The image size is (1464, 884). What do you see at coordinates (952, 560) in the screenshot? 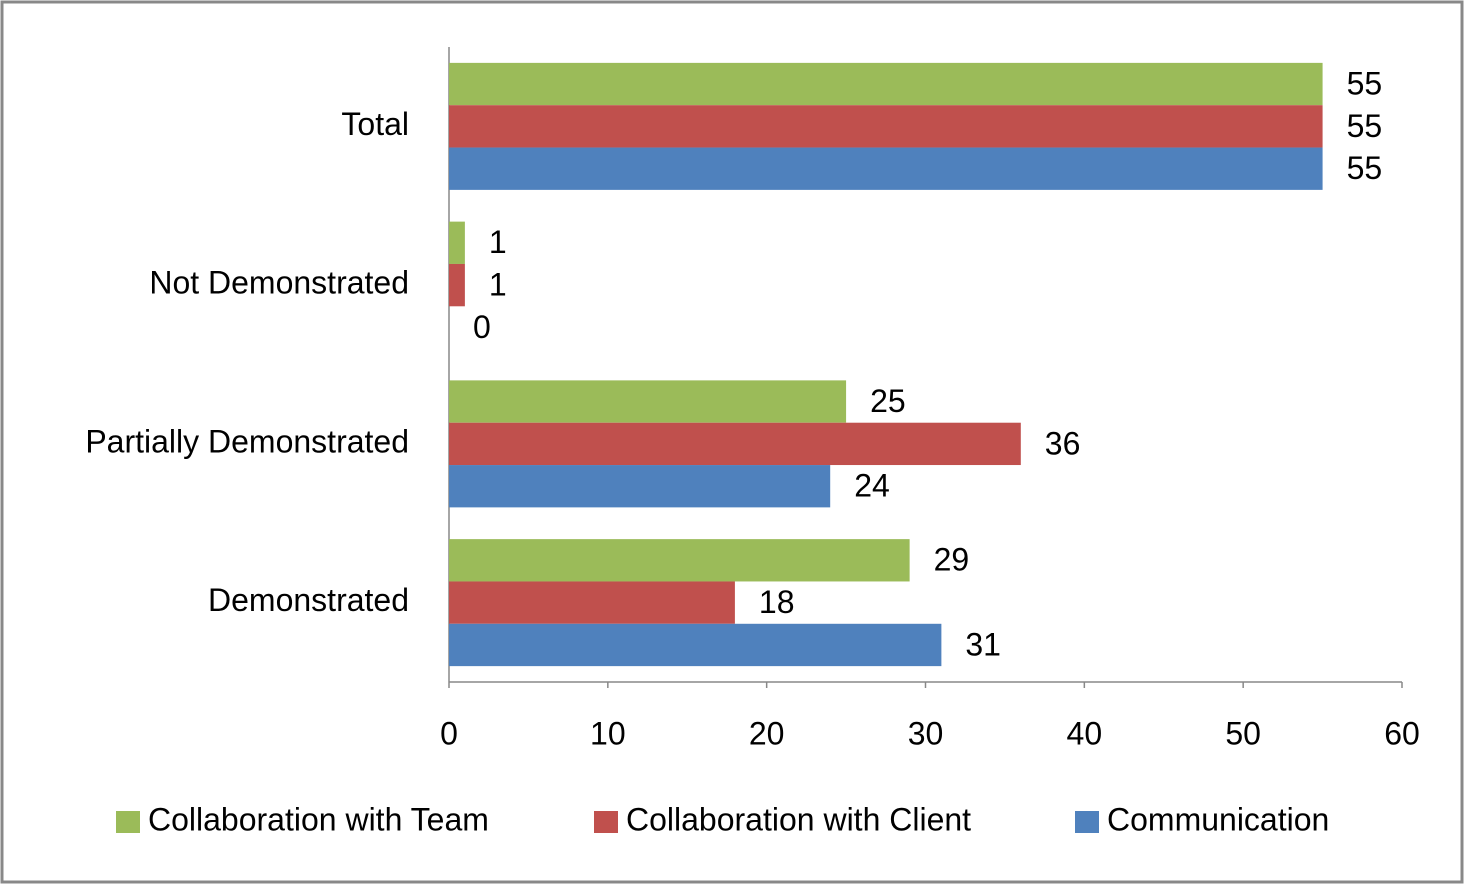
I see `data-label: 29` at bounding box center [952, 560].